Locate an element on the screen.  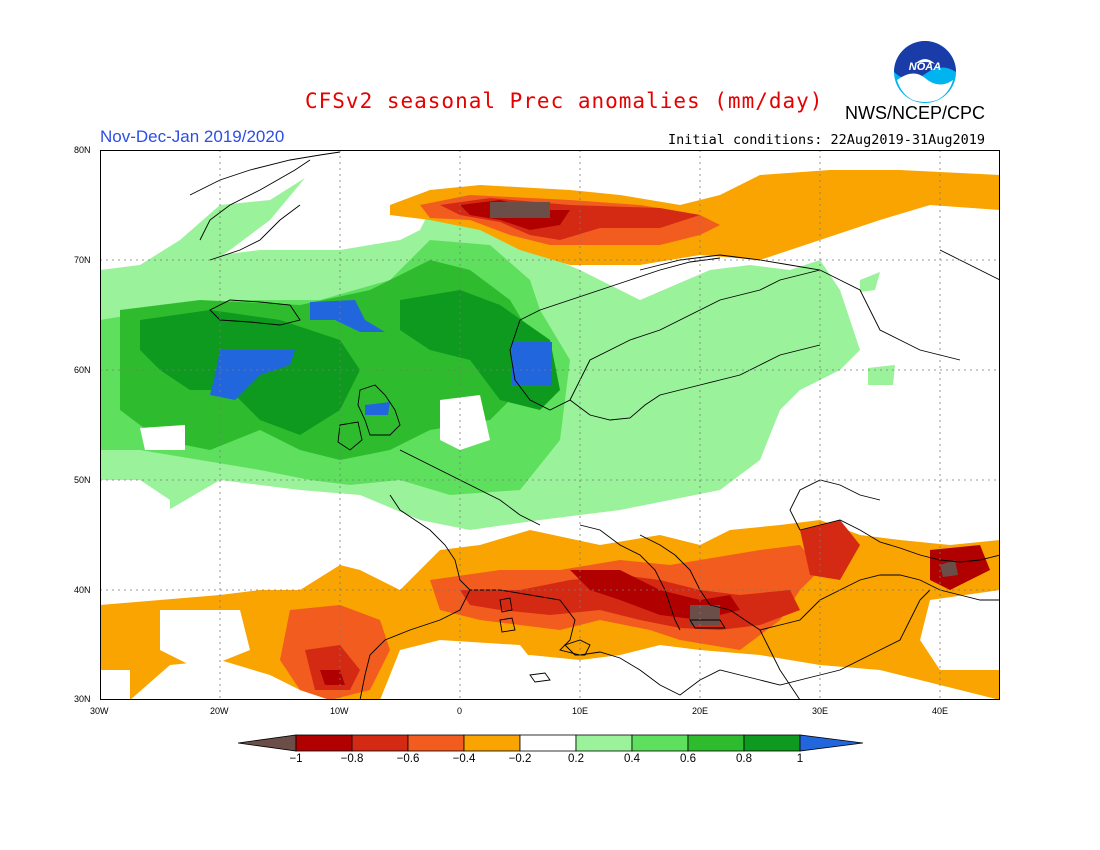
colorbar-tick-label: 0.2 is located at coordinates (576, 759).